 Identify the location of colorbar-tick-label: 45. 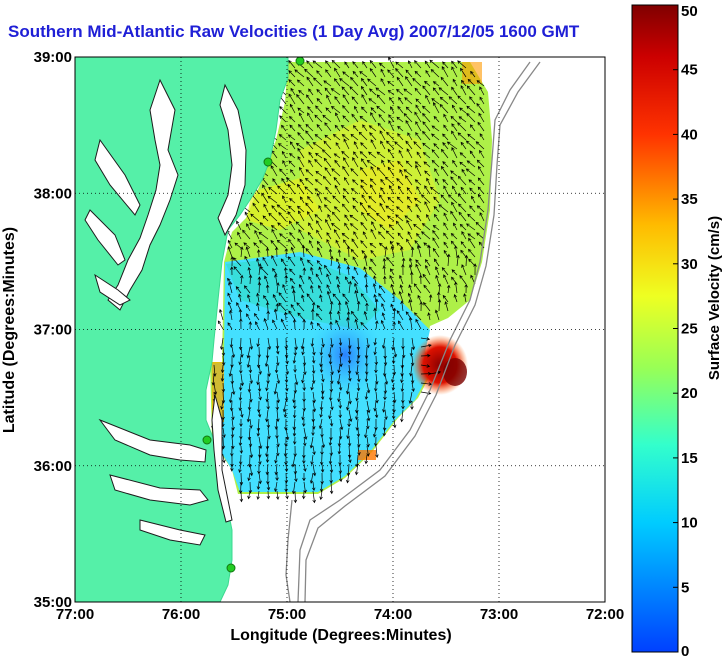
(689, 70).